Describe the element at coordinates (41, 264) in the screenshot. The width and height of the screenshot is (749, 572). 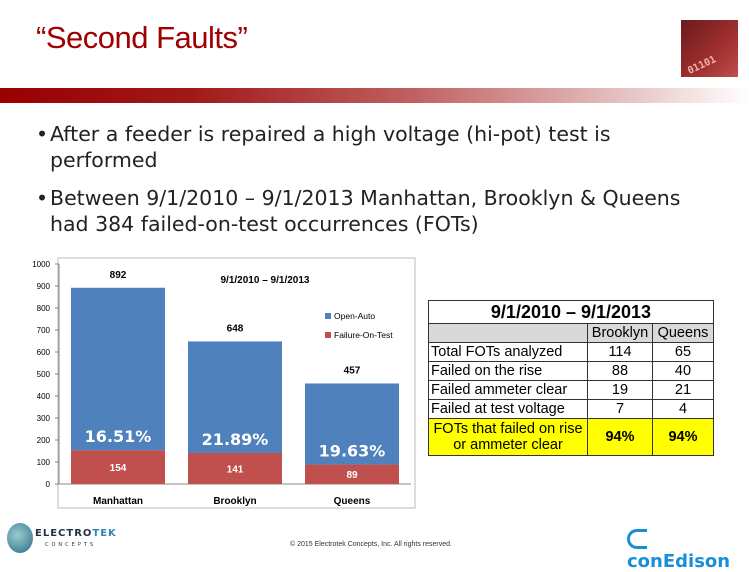
I see `y-tick-label: 1000` at that location.